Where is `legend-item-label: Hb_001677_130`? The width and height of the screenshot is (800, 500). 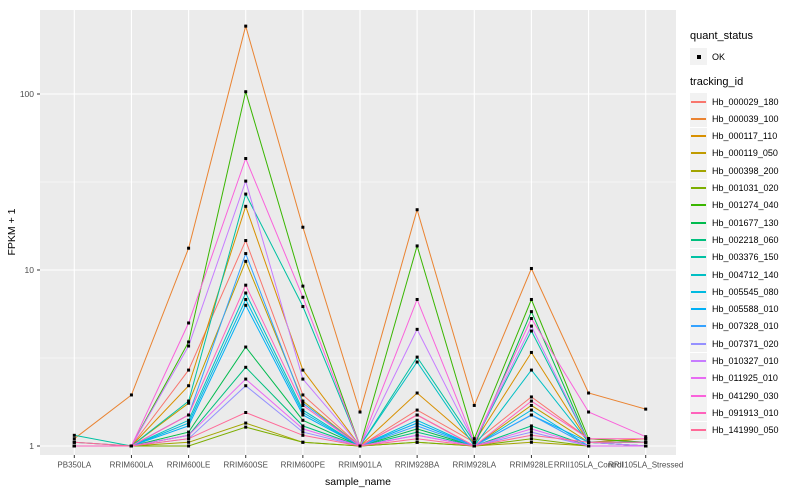 legend-item-label: Hb_001677_130 is located at coordinates (745, 222).